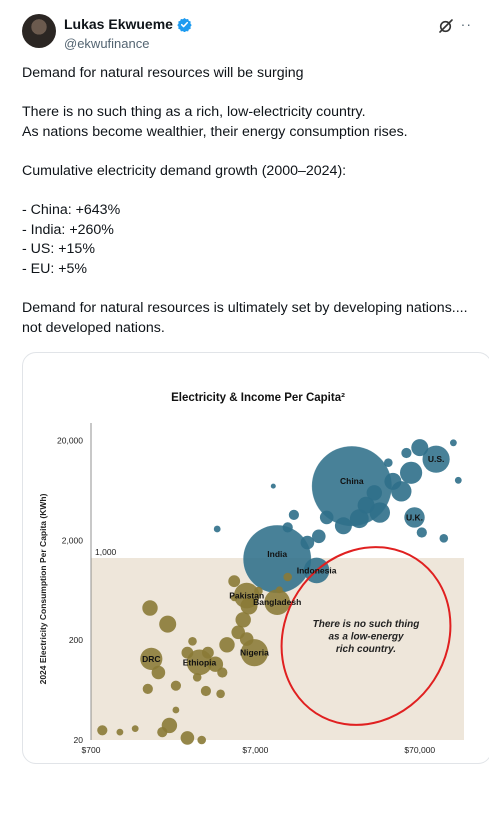  I want to click on x-tick-label: $70,000, so click(419, 750).